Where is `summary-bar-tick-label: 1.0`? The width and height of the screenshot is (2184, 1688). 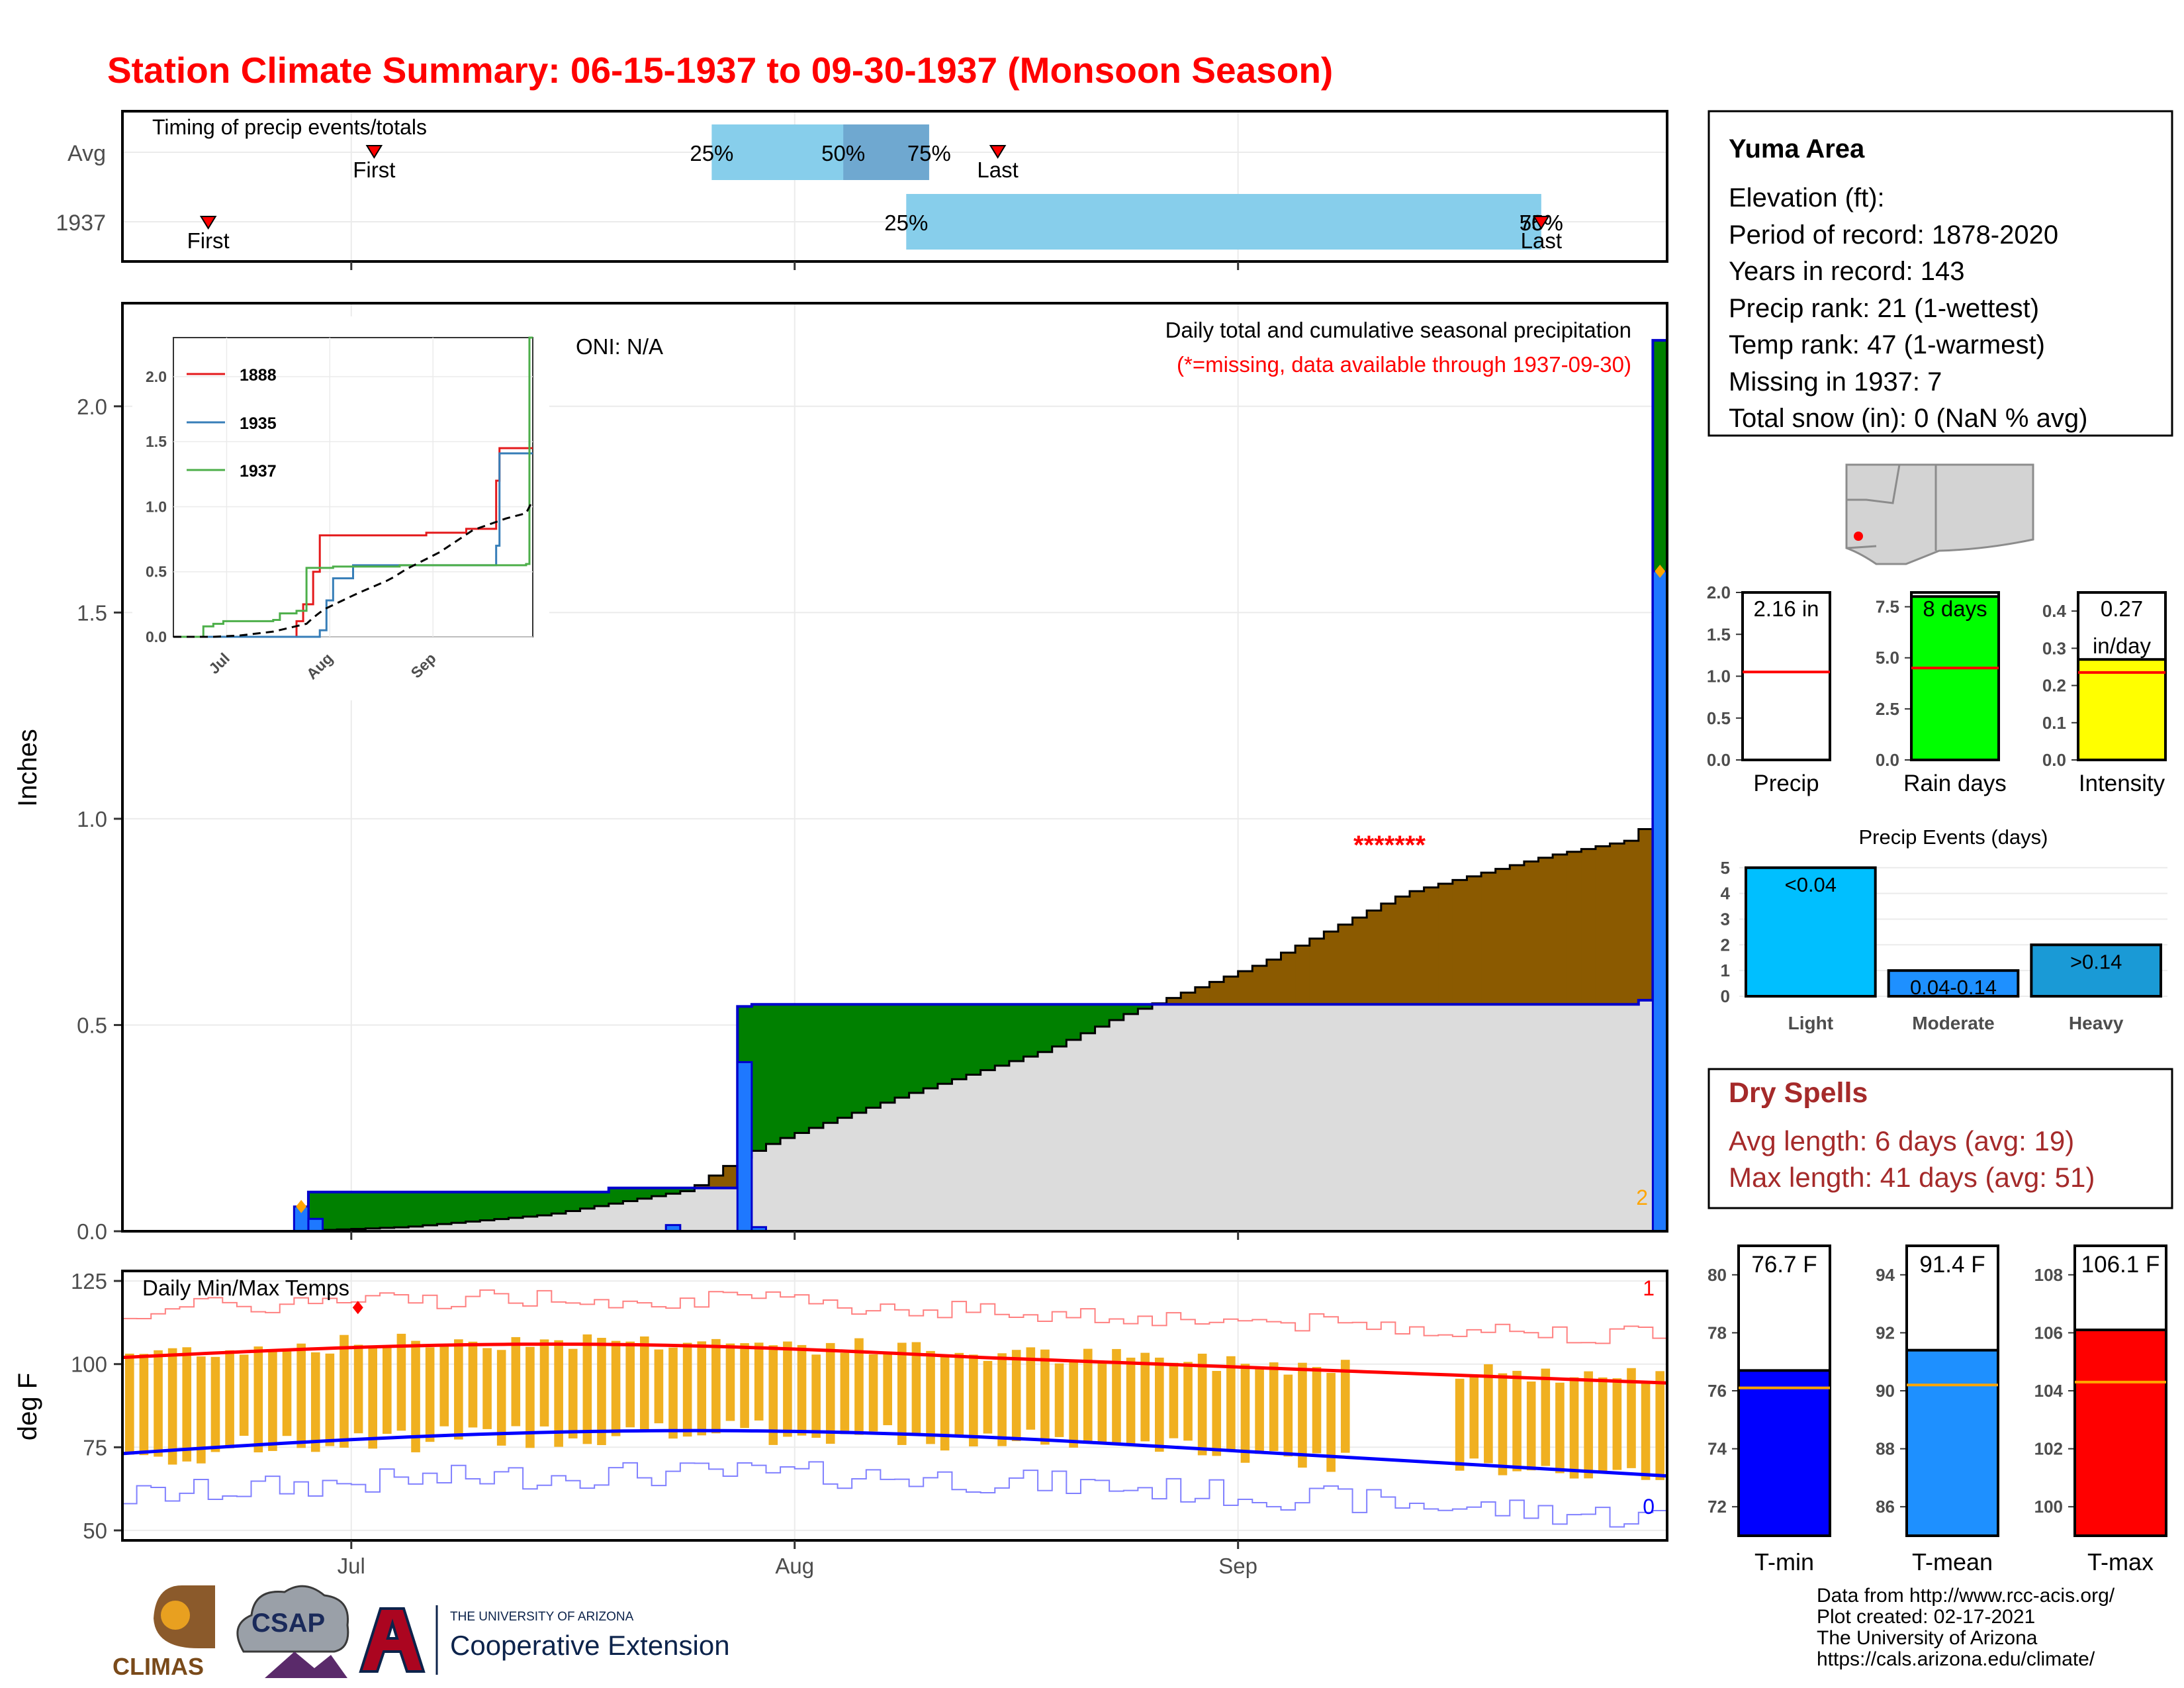 summary-bar-tick-label: 1.0 is located at coordinates (1719, 676).